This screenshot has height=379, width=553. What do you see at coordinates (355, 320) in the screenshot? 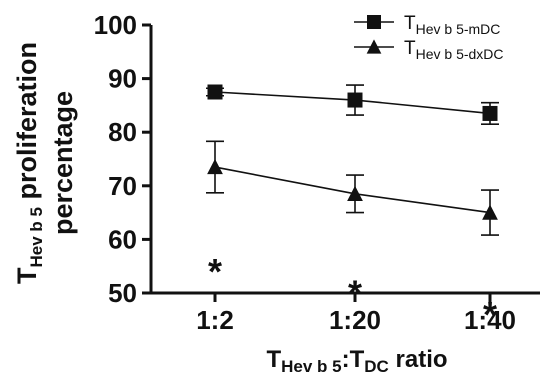
I see `x-tick-label: 1:20` at bounding box center [355, 320].